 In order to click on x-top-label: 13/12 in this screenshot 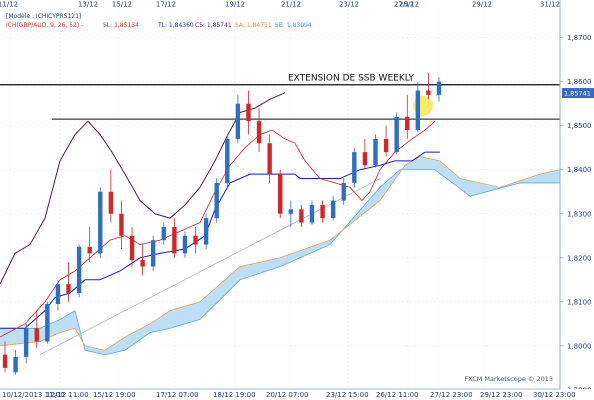, I will do `click(88, 5)`.